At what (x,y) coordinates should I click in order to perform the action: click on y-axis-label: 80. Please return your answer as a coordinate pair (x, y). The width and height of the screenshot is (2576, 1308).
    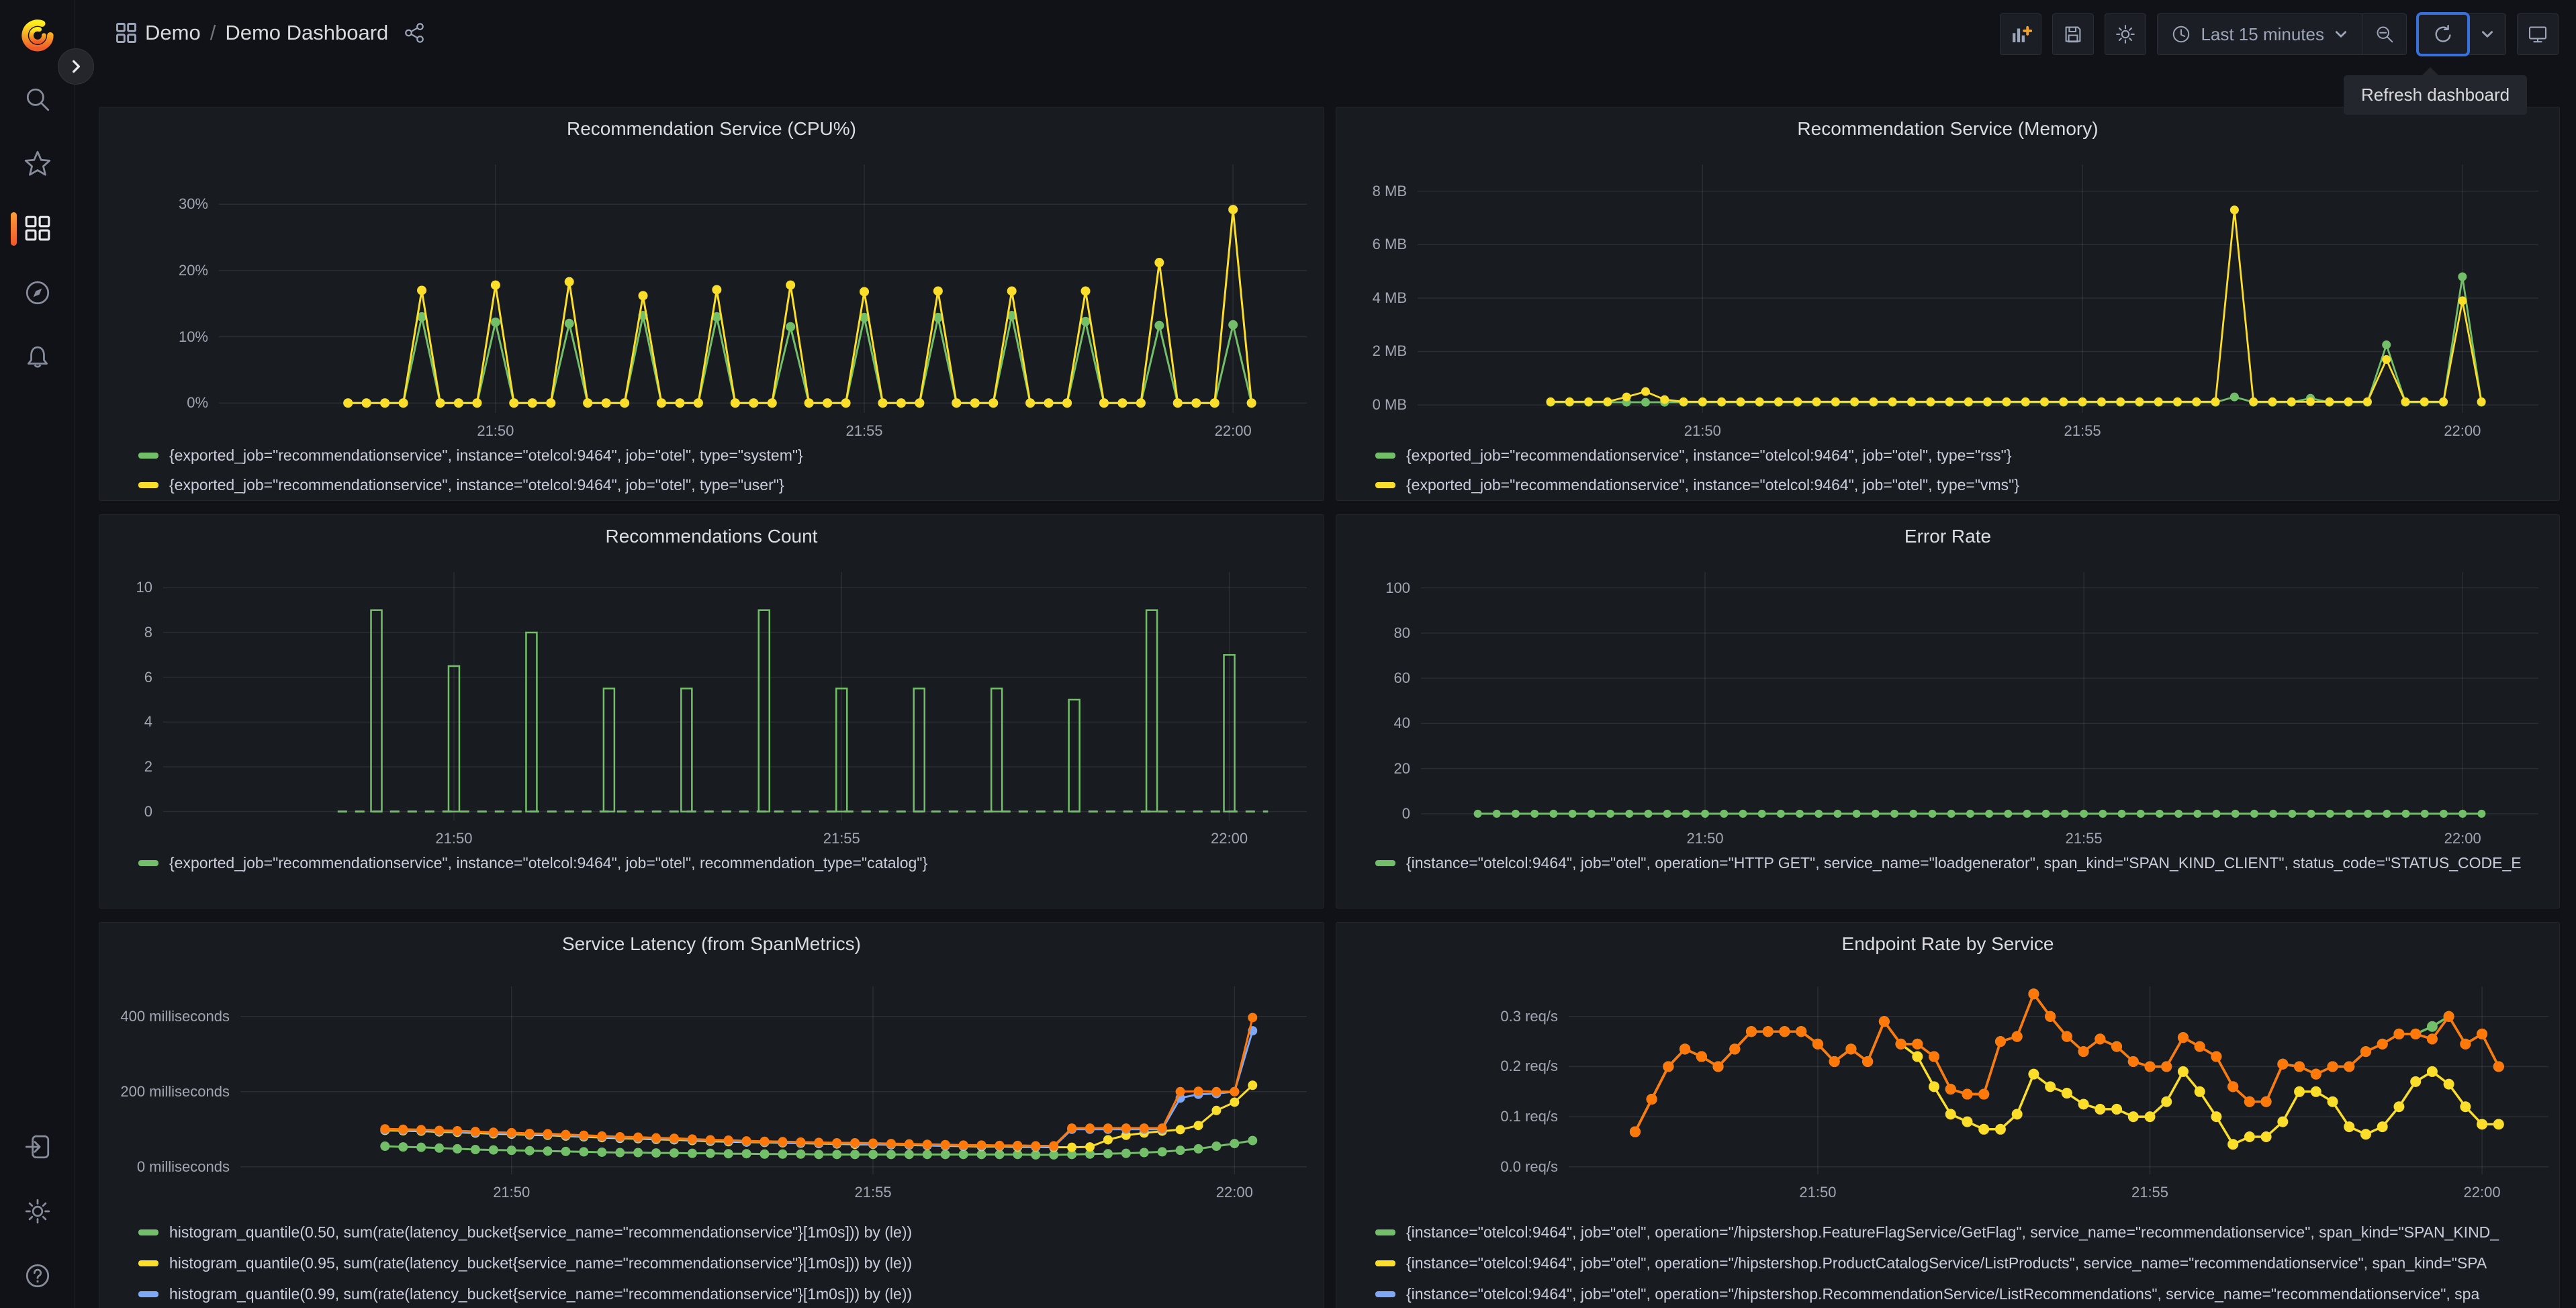
    Looking at the image, I should click on (1401, 632).